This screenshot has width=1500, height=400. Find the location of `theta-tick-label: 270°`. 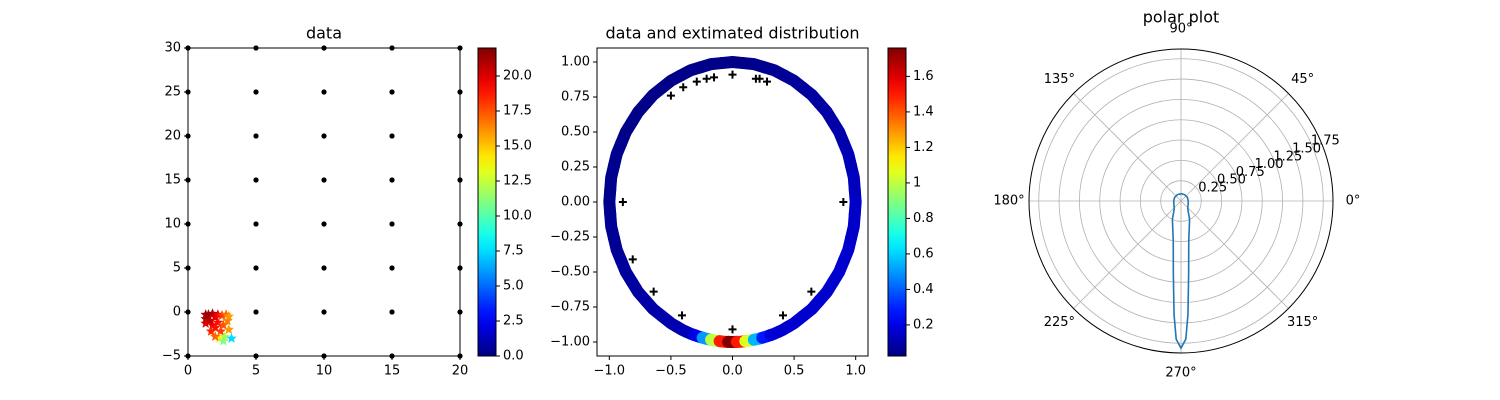

theta-tick-label: 270° is located at coordinates (1180, 373).